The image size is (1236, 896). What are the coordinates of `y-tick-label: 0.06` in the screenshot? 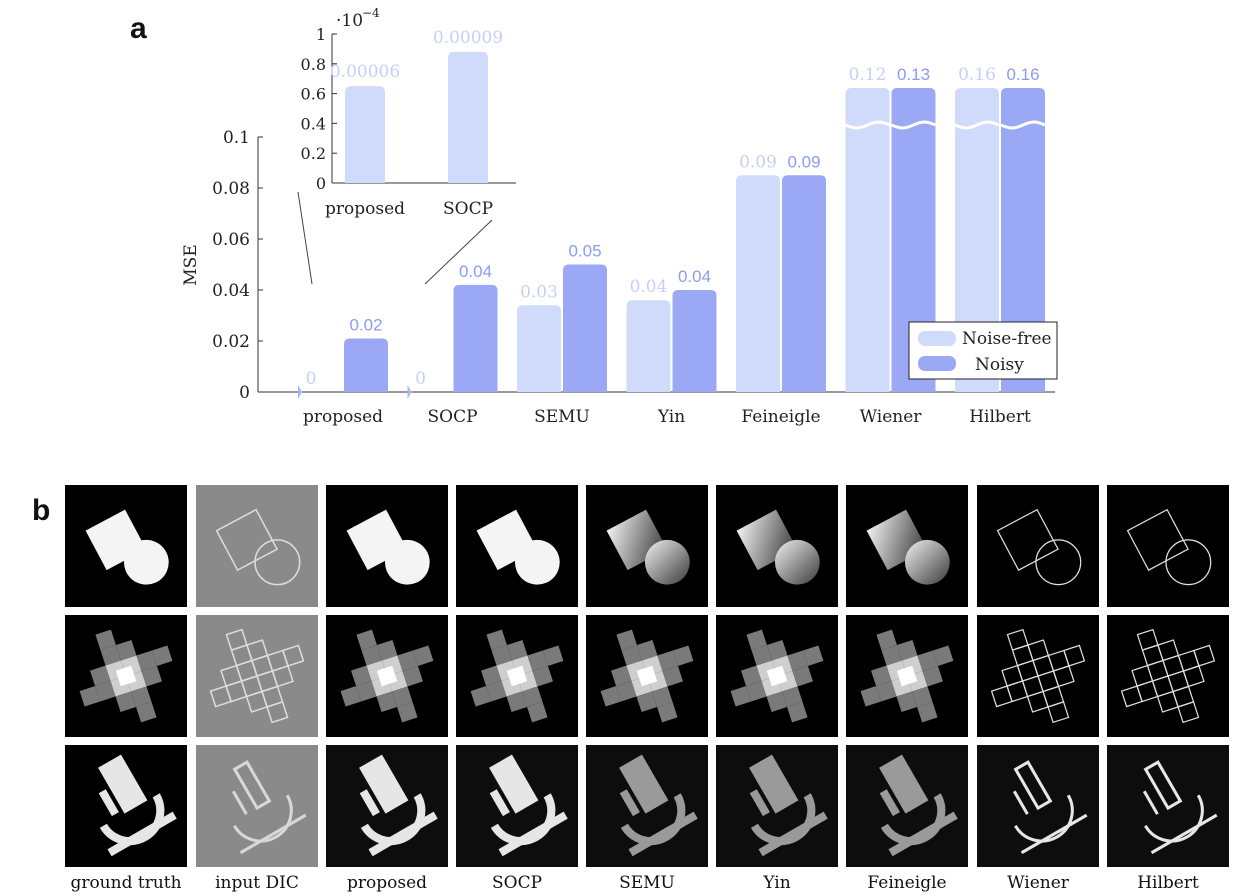 It's located at (231, 240).